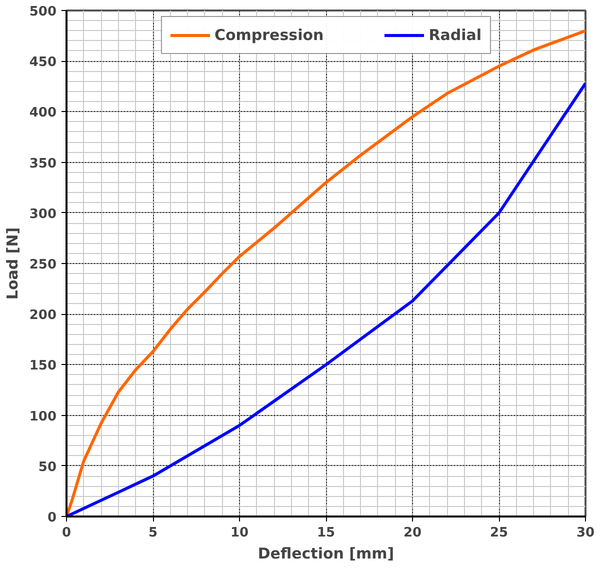 This screenshot has height=569, width=602. Describe the element at coordinates (47, 467) in the screenshot. I see `y-tick-label: 50` at that location.